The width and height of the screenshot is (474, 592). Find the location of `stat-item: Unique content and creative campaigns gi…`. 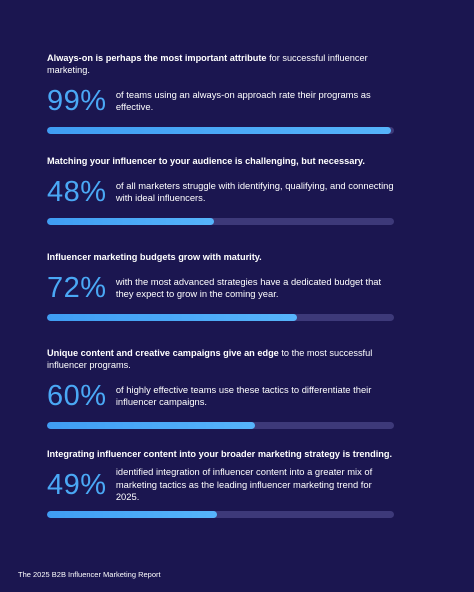

stat-item: Unique content and creative campaigns gi… is located at coordinates (222, 388).